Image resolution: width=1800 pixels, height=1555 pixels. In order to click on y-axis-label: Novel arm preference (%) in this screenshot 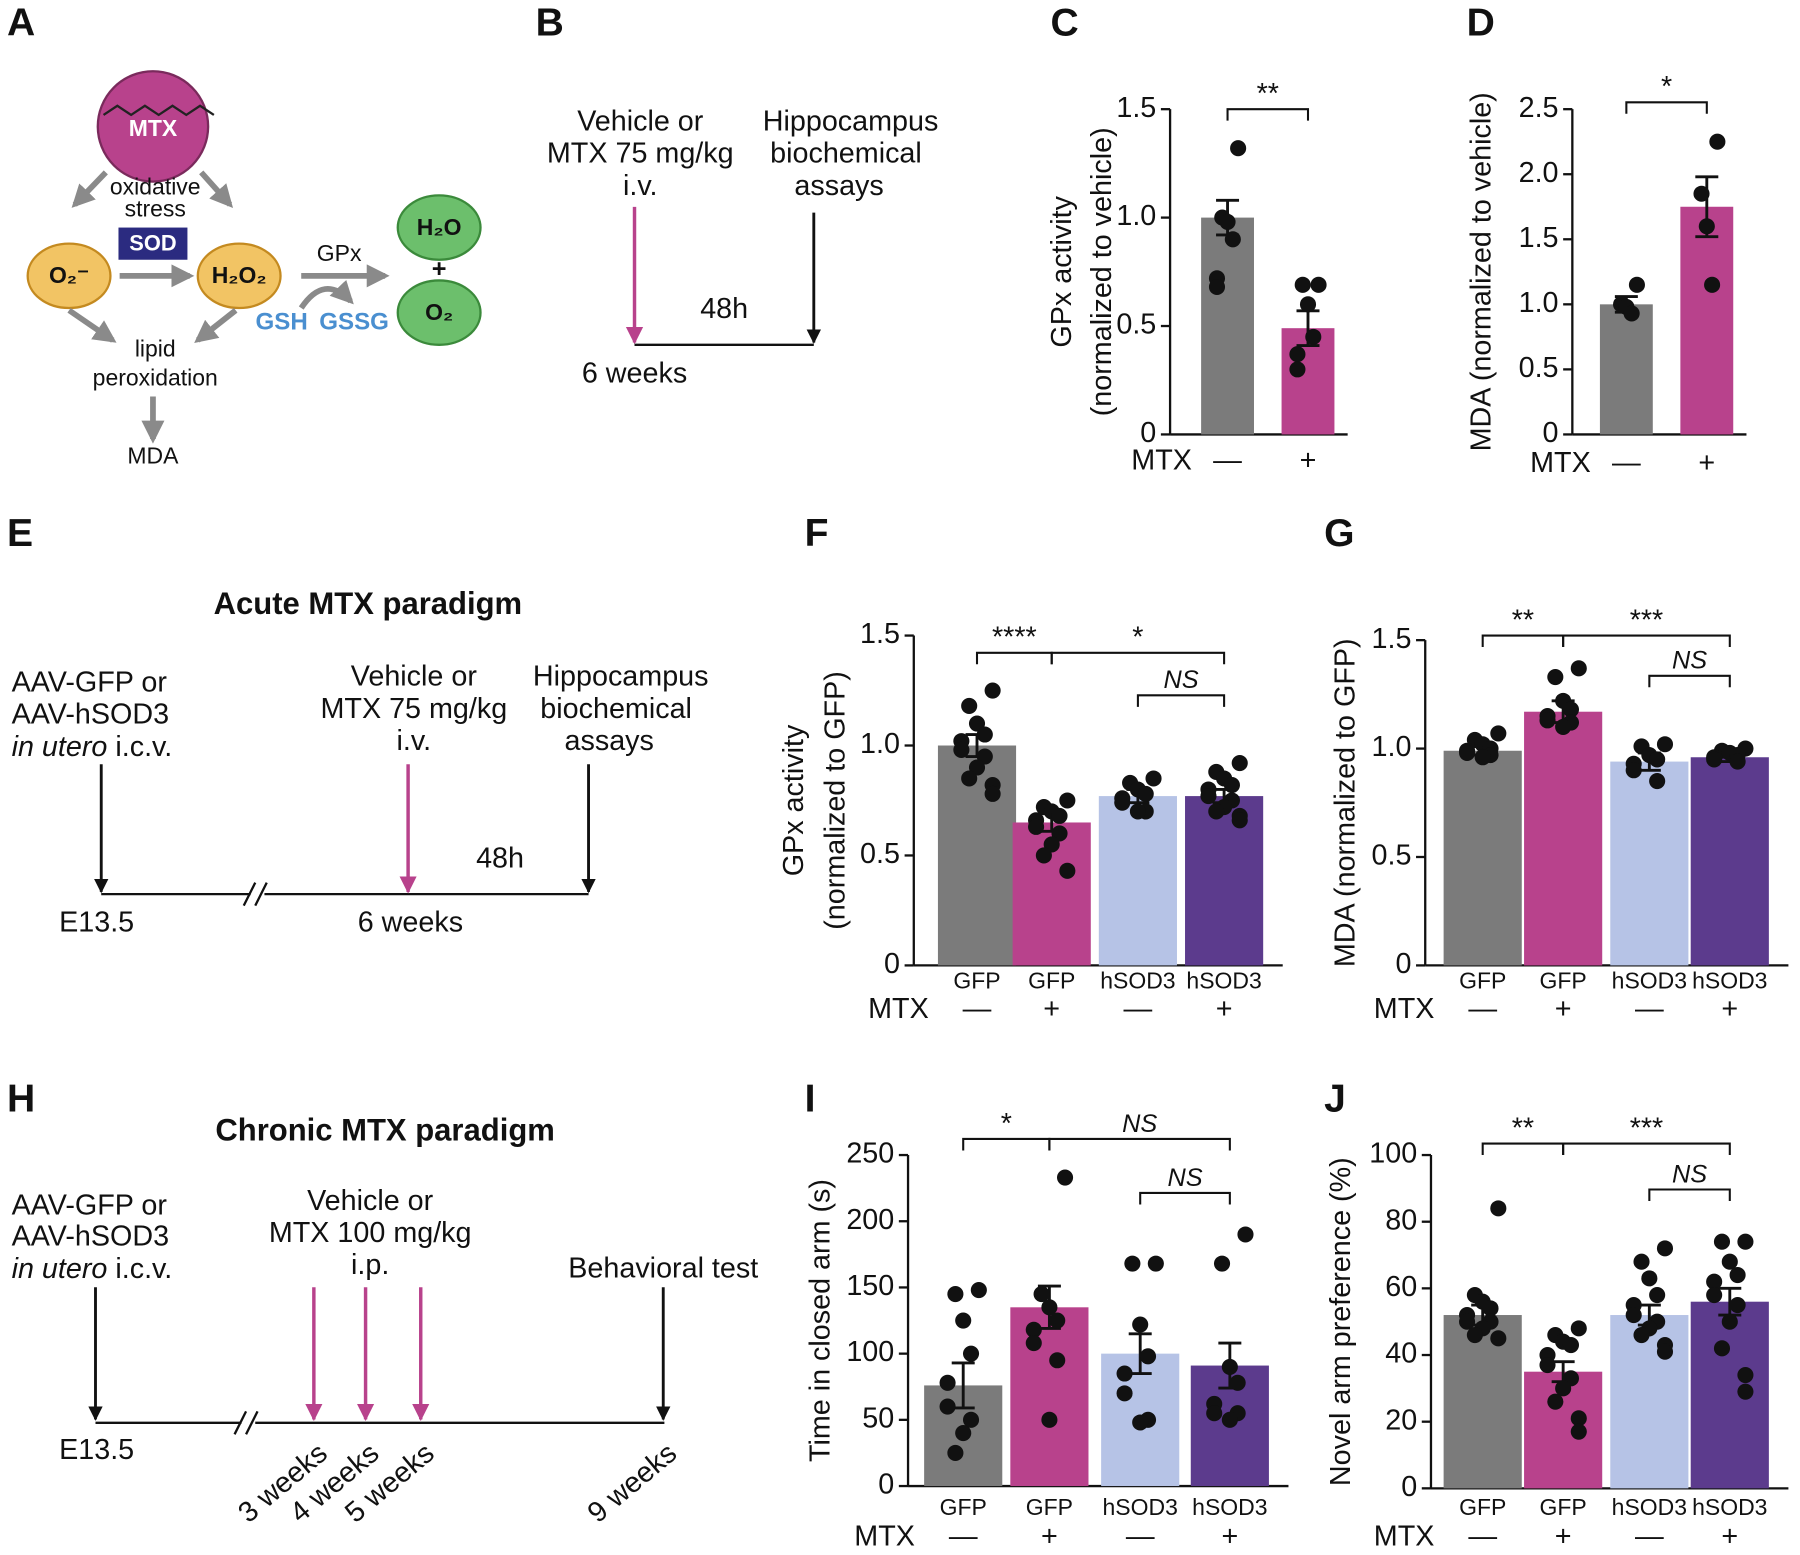, I will do `click(1341, 1321)`.